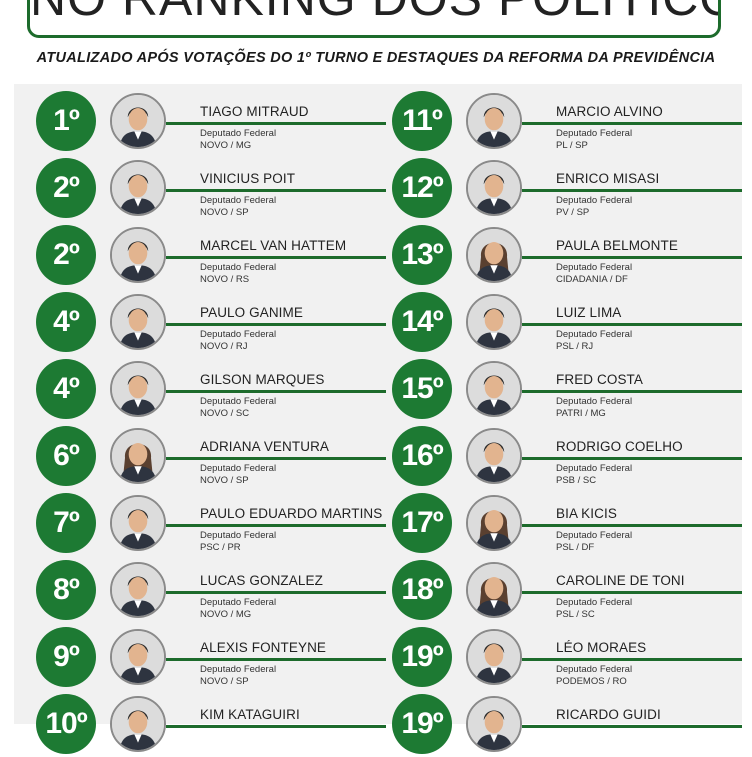 Image resolution: width=752 pixels, height=757 pixels. I want to click on ranking-entry: 14º LUIZ LIMA Deputado Federal PSL / RJ, so click(567, 321).